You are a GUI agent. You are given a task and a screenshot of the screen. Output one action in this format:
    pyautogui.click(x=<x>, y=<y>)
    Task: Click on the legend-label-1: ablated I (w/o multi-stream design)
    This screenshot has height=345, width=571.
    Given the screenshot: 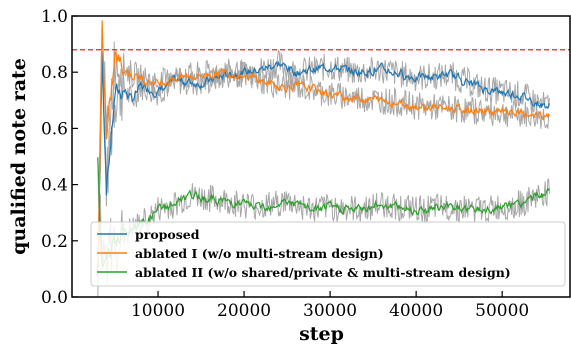 What is the action you would take?
    pyautogui.click(x=259, y=253)
    